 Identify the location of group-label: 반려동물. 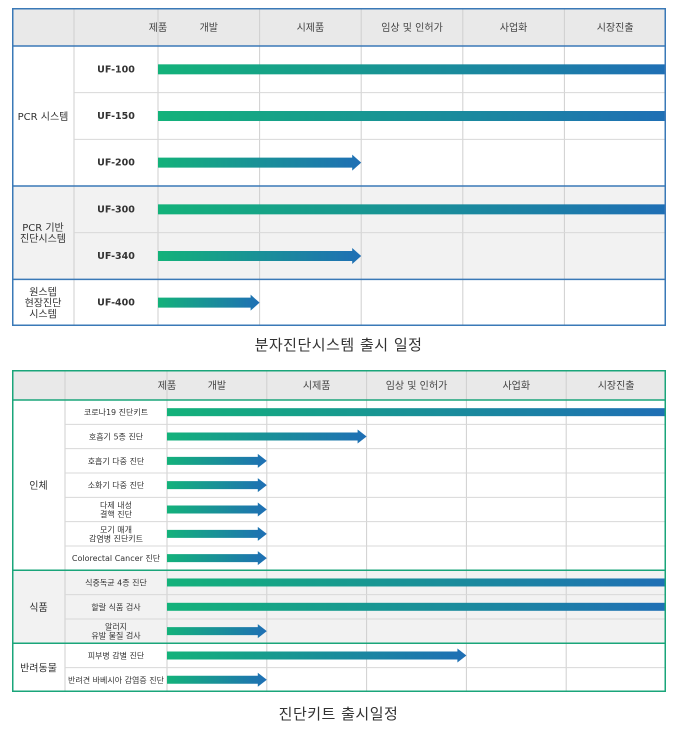
(38, 669).